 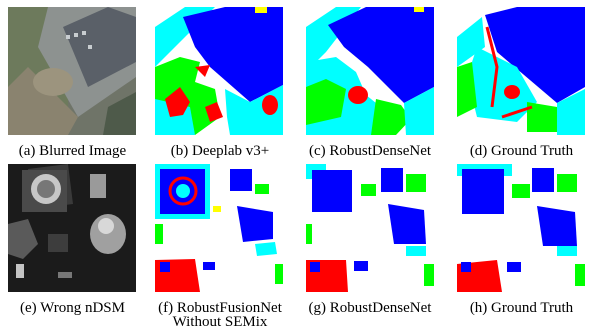 I want to click on caption-c: (c) RobustDenseNet, so click(x=370, y=151).